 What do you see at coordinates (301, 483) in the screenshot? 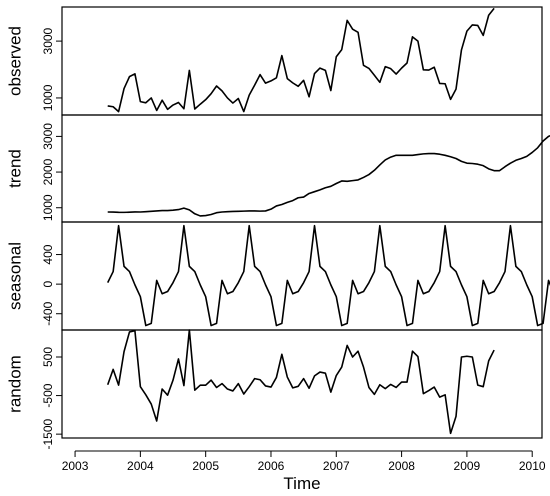
I see `x-axis-title: Time` at bounding box center [301, 483].